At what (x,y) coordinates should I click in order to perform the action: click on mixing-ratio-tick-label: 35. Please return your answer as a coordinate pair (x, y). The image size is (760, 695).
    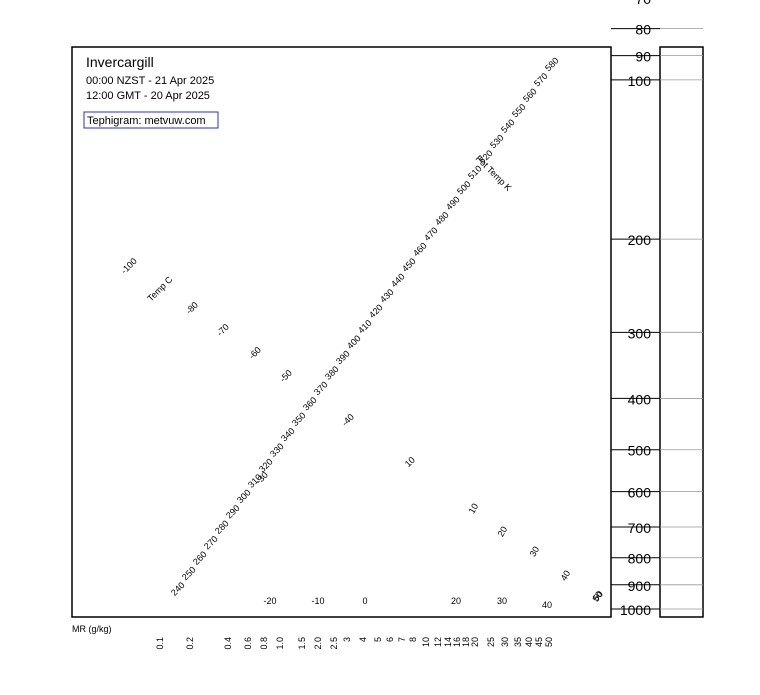
    Looking at the image, I should click on (518, 642).